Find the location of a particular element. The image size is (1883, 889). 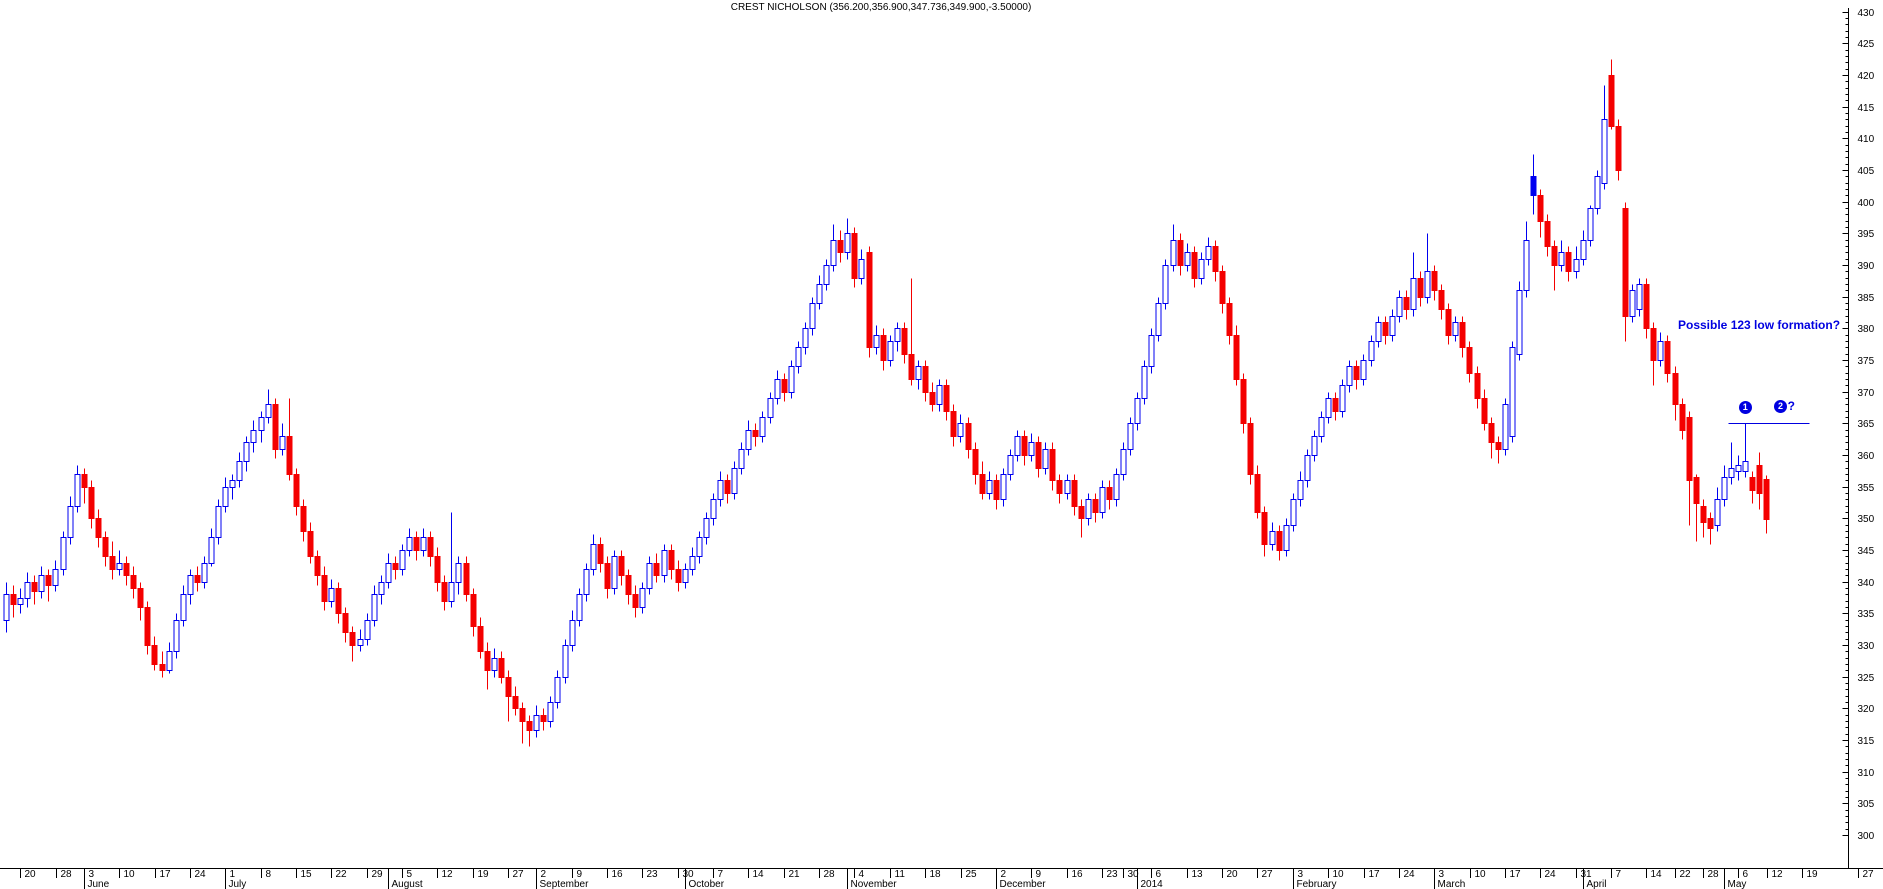

week-tick-label: 22 is located at coordinates (342, 874).